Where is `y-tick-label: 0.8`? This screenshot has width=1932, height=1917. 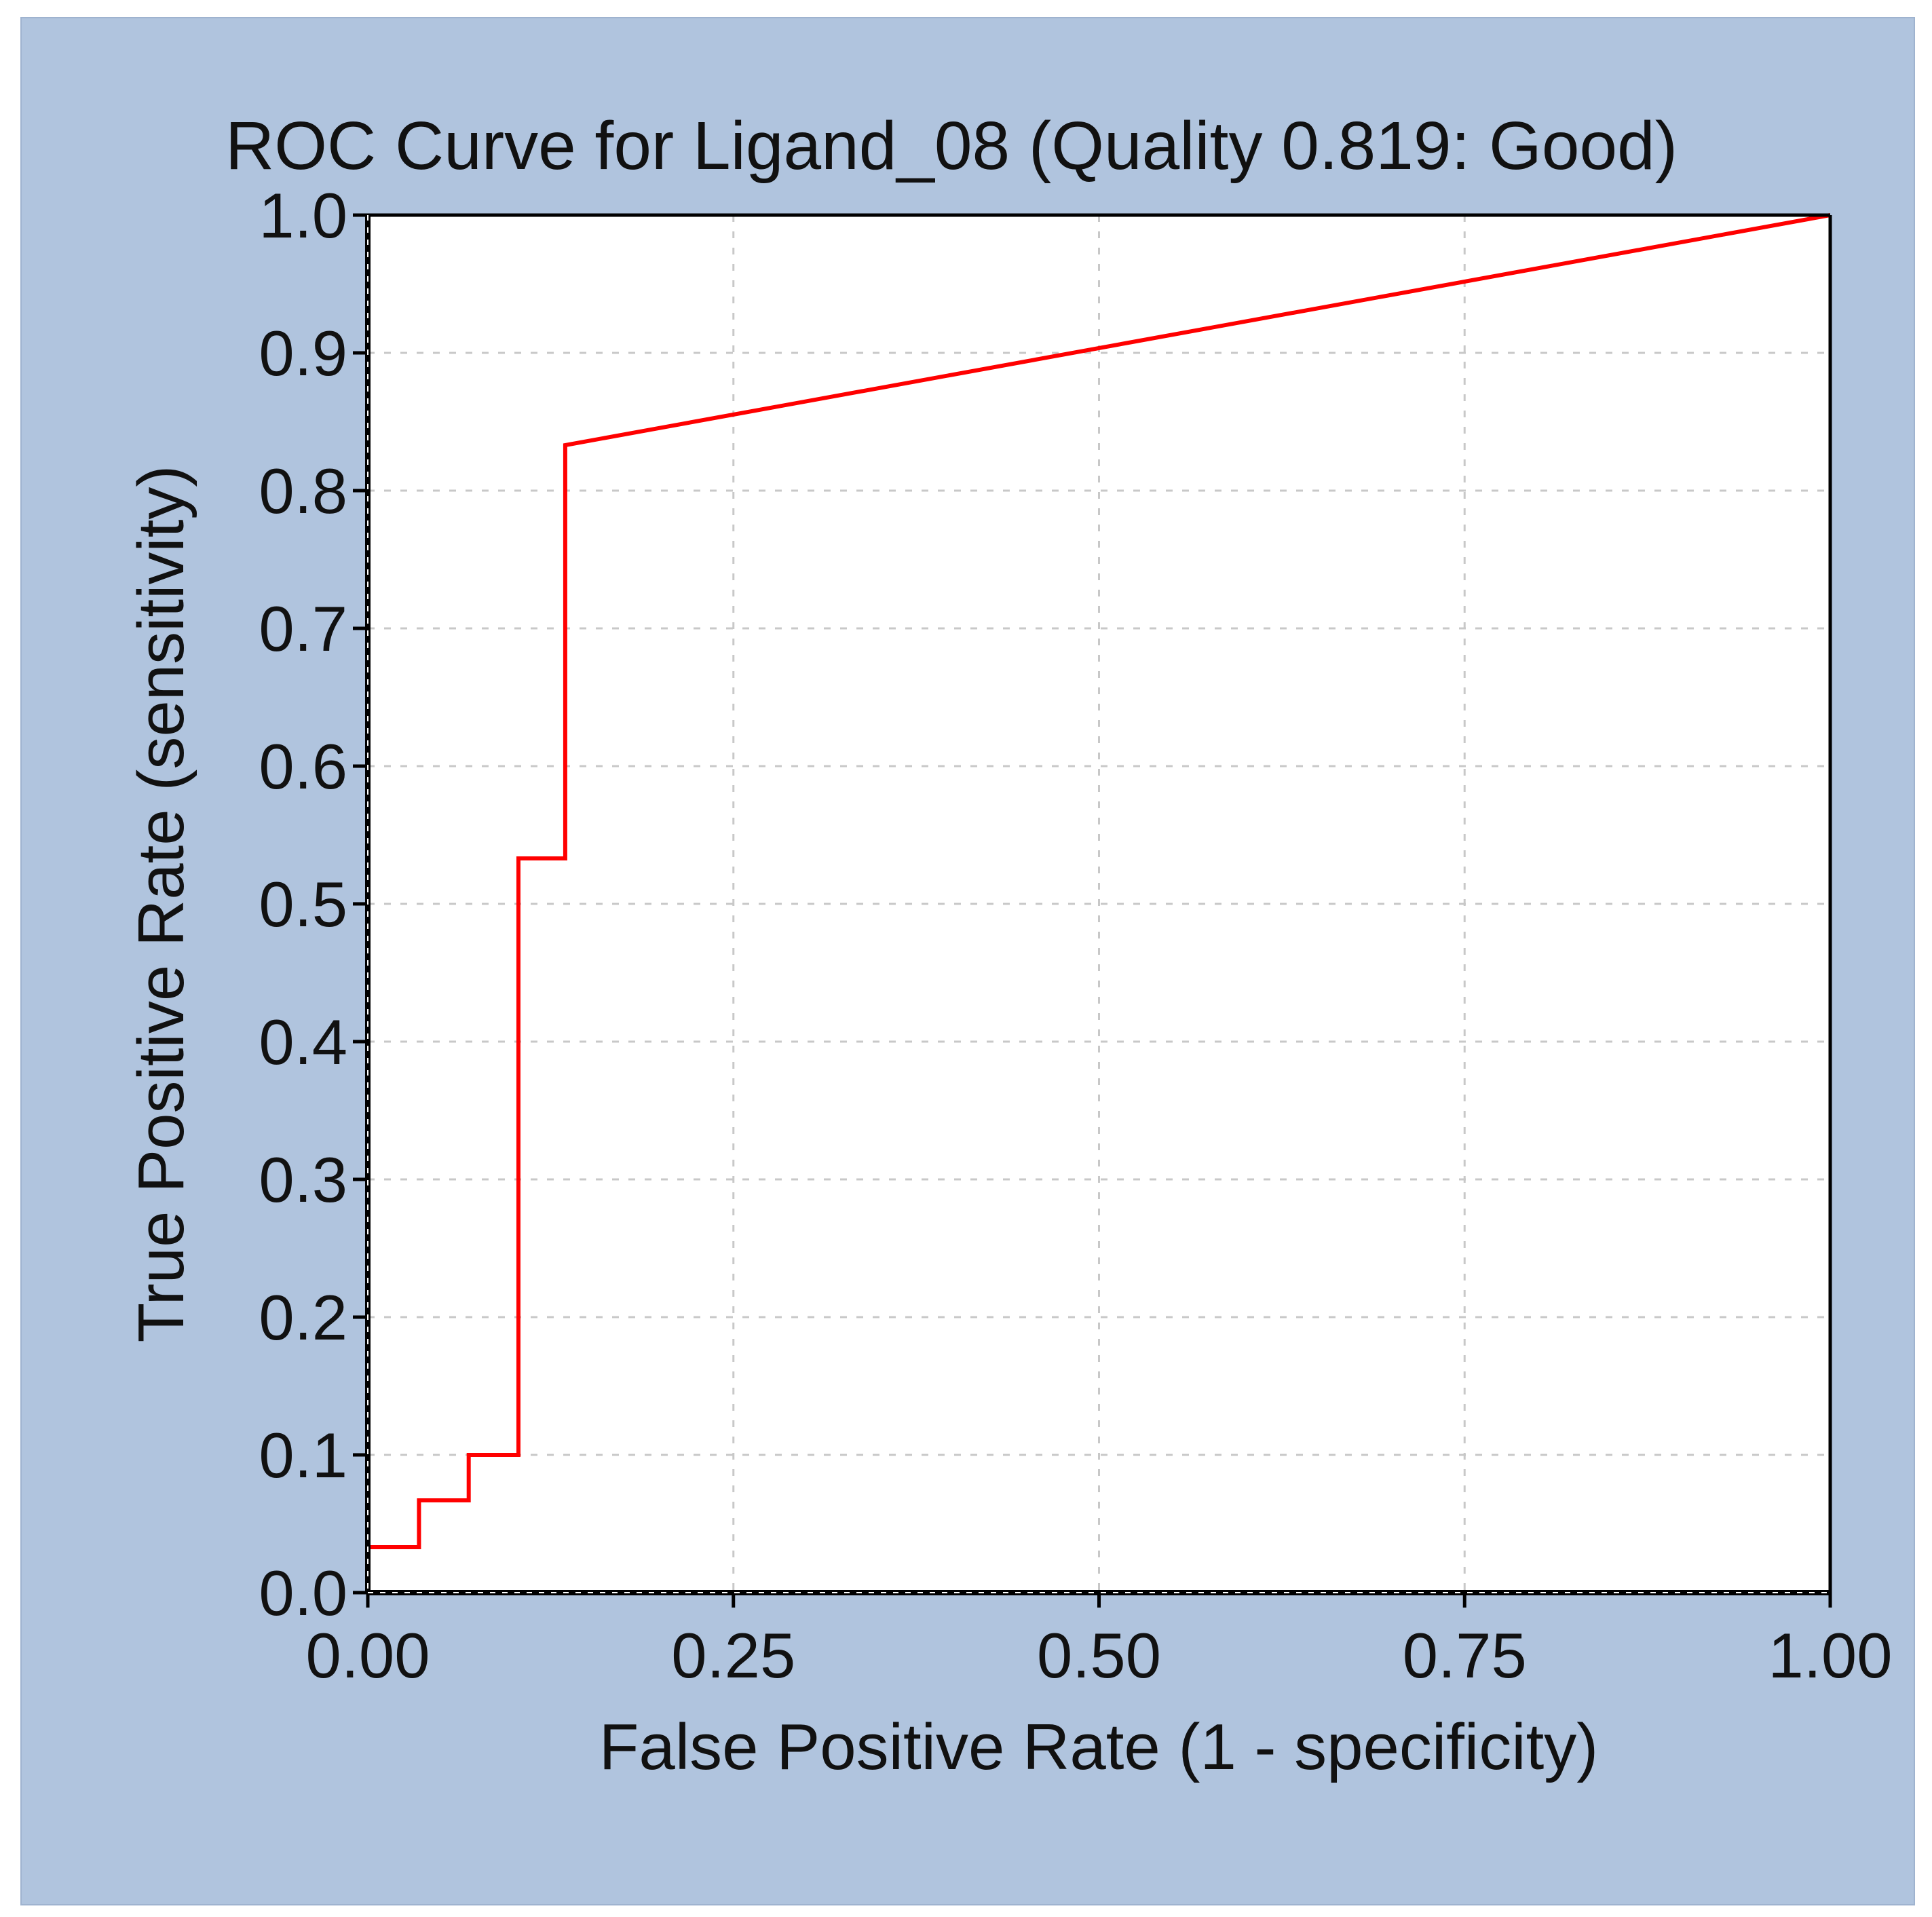 y-tick-label: 0.8 is located at coordinates (303, 491).